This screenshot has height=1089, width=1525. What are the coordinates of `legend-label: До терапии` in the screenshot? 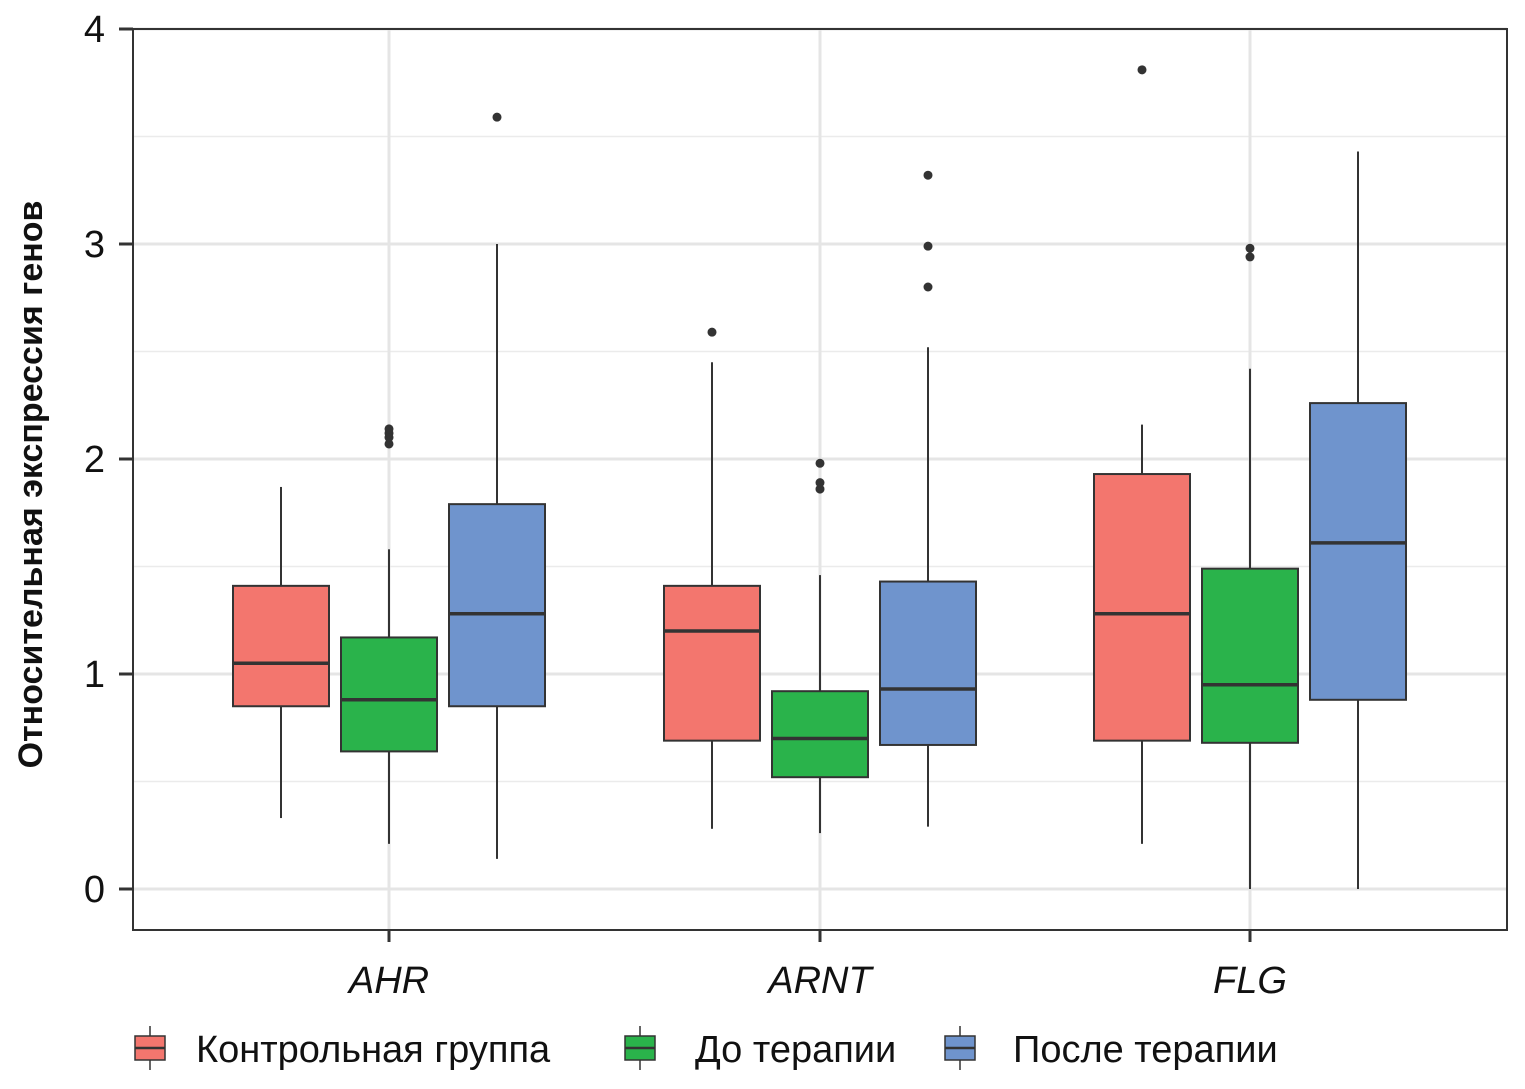 It's located at (795, 1050).